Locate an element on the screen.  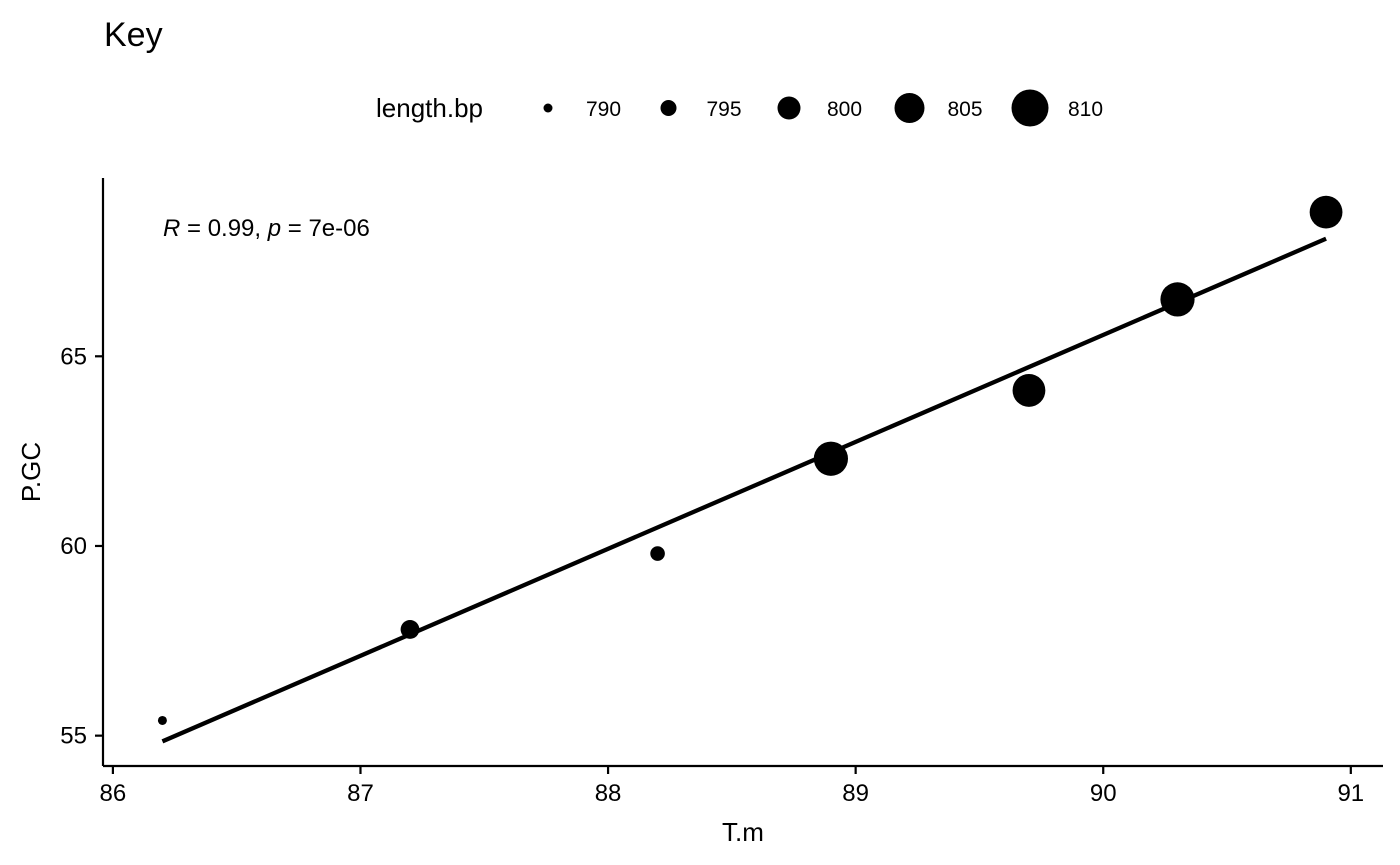
correlation-p-symbol: p is located at coordinates (274, 228).